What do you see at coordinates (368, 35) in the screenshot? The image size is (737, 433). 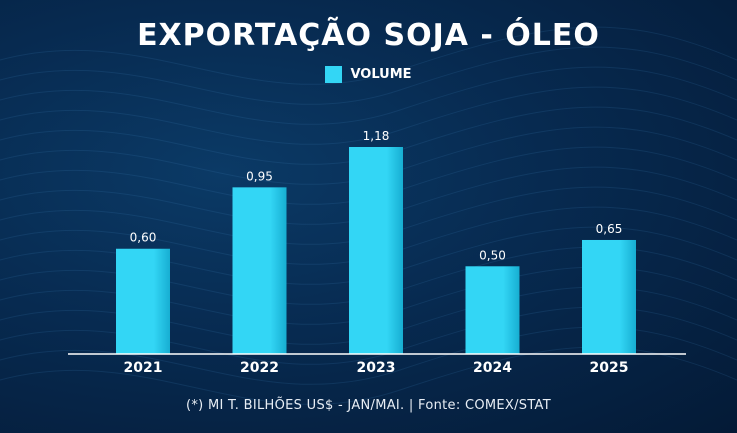 I see `chart-title: EXPORTAÇÃO SOJA - ÓLEO` at bounding box center [368, 35].